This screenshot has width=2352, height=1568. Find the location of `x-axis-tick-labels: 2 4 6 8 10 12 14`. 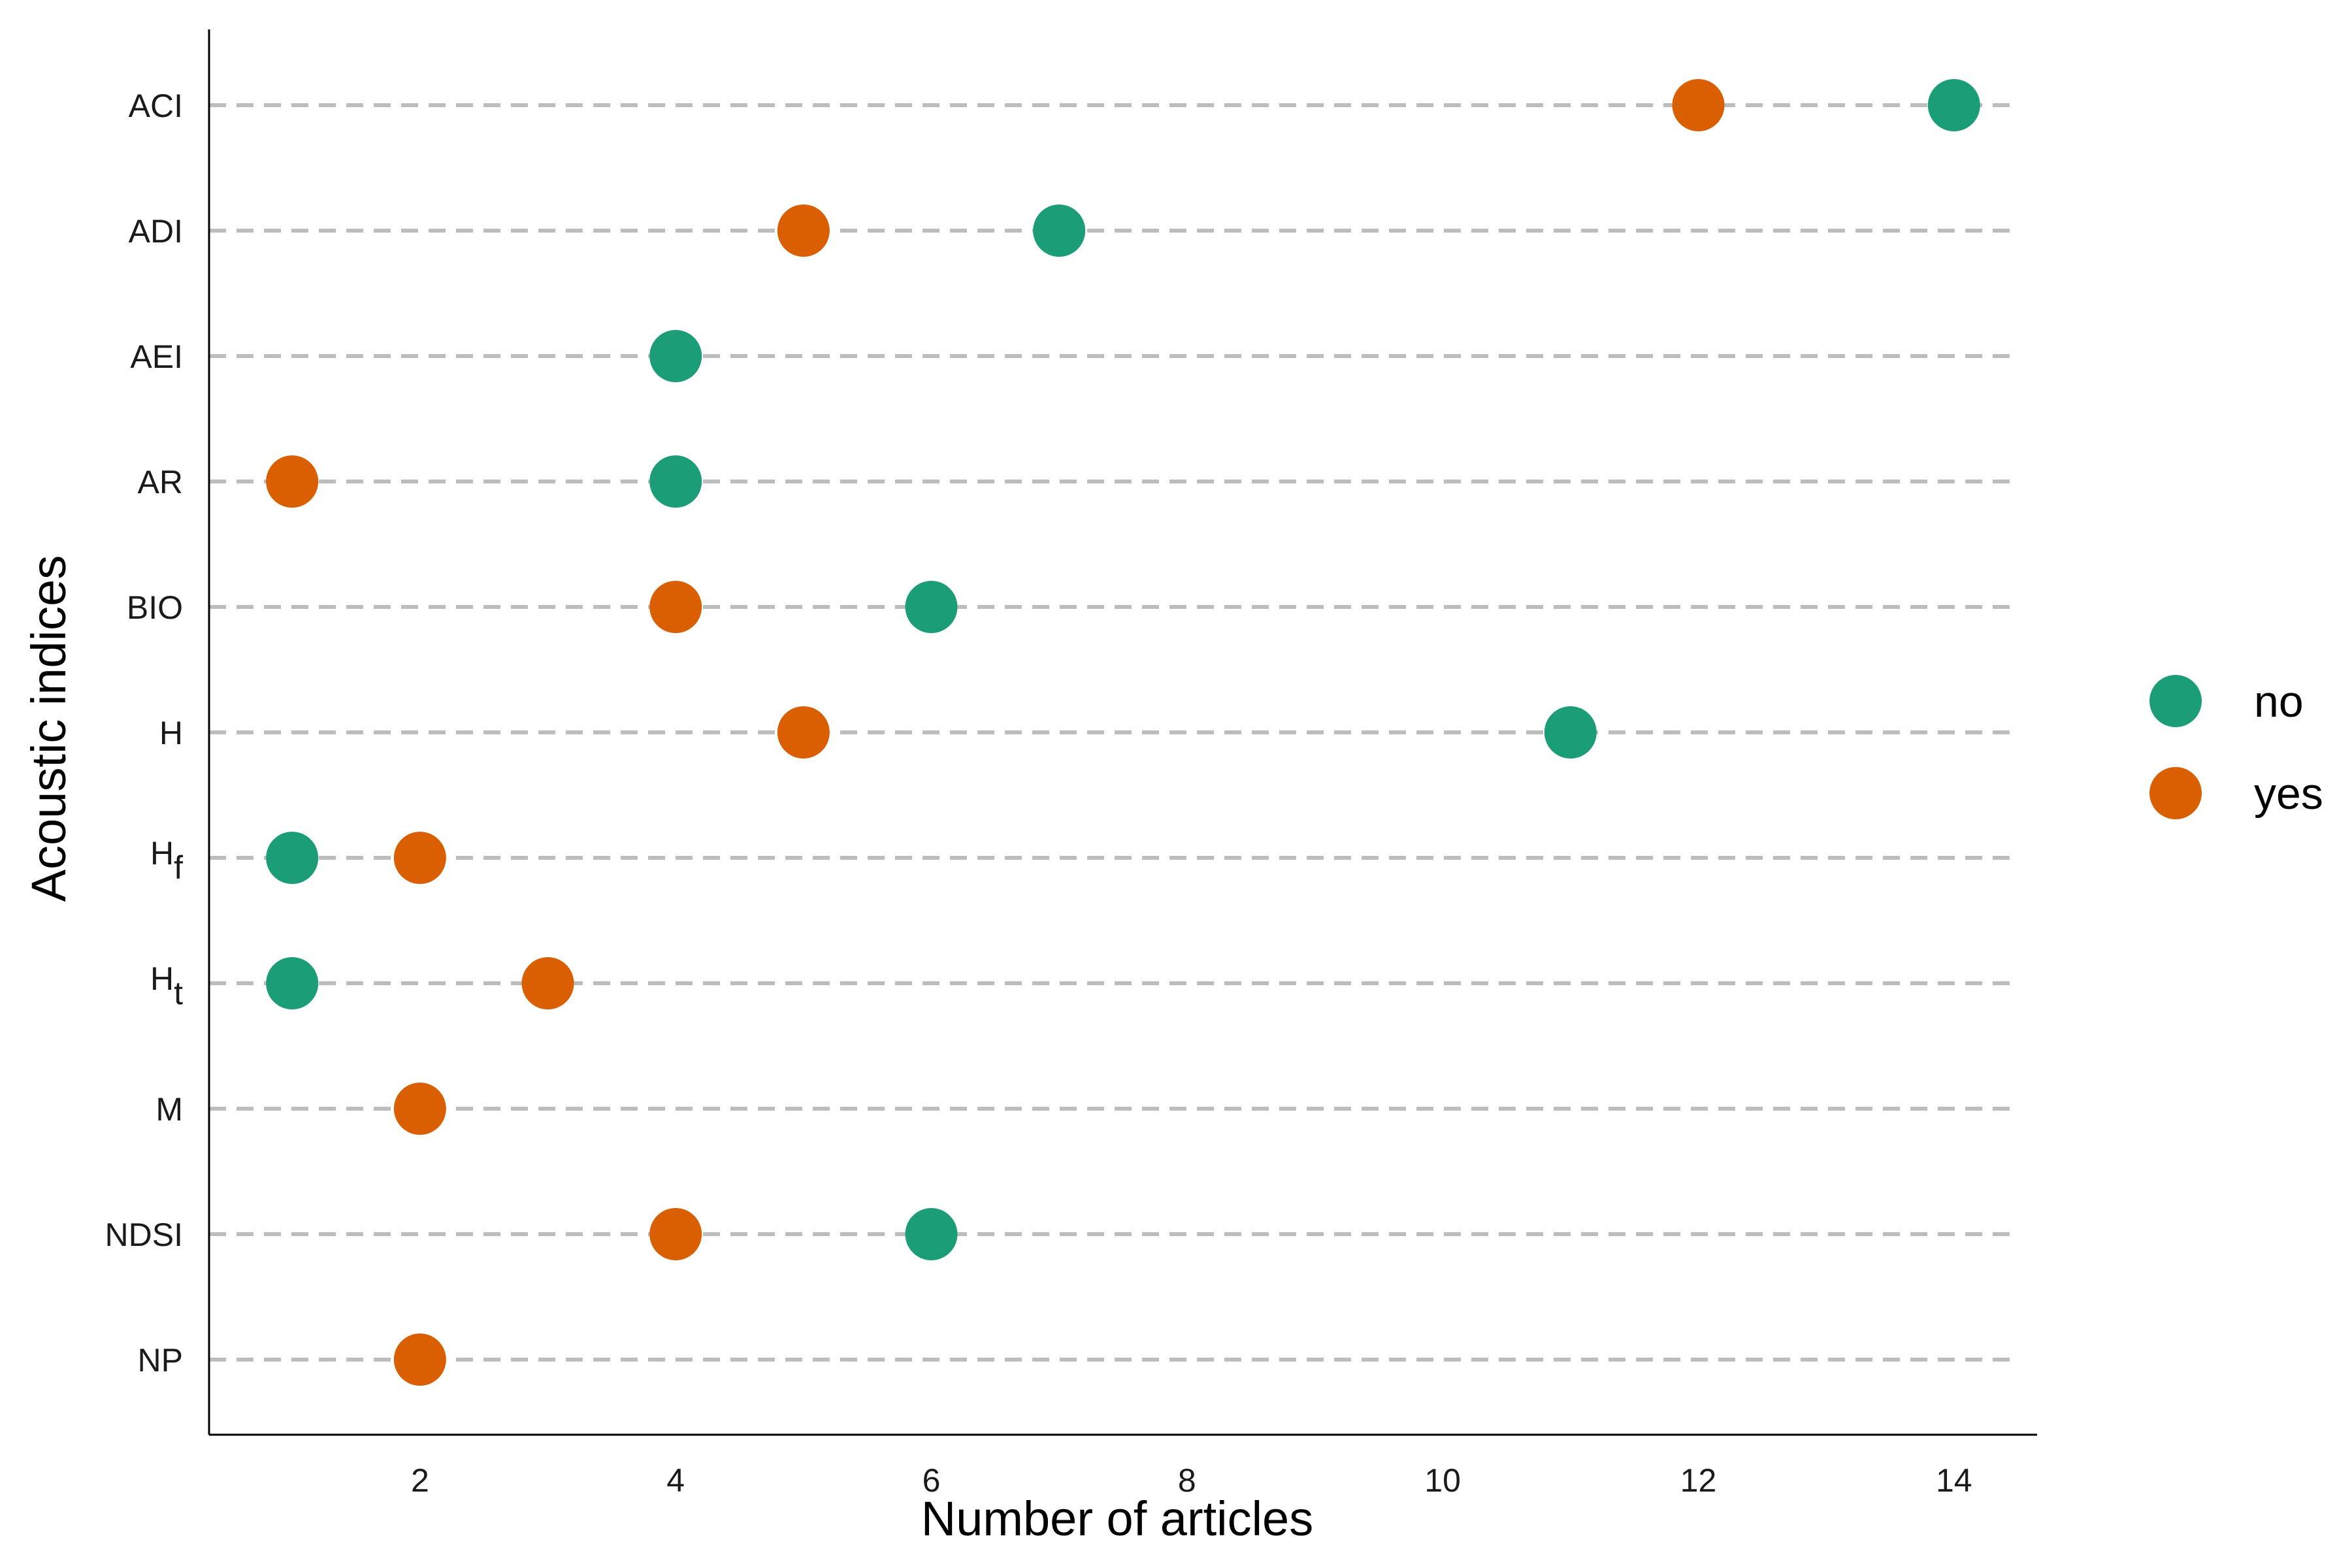

x-axis-tick-labels: 2 4 6 8 10 12 14 is located at coordinates (1191, 1480).